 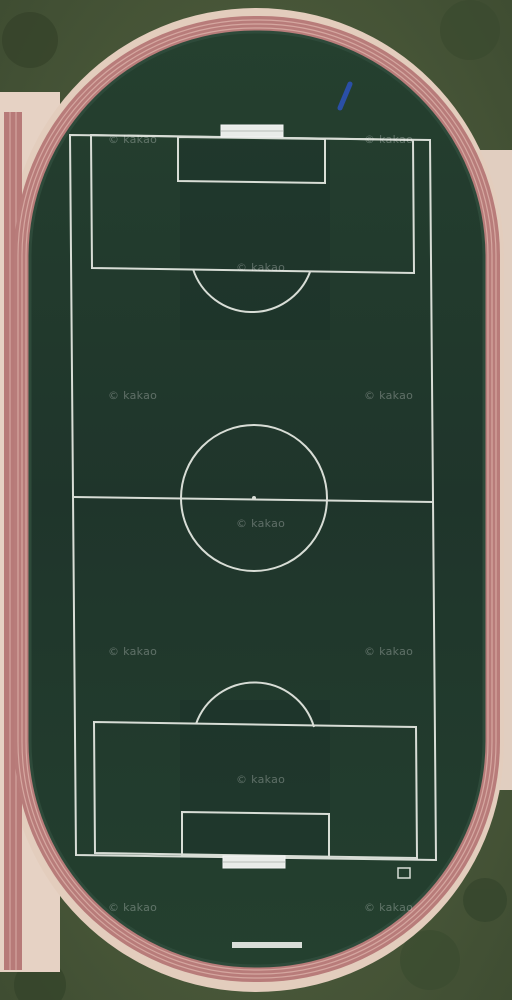 I want to click on goal-area-top, so click(x=251, y=160).